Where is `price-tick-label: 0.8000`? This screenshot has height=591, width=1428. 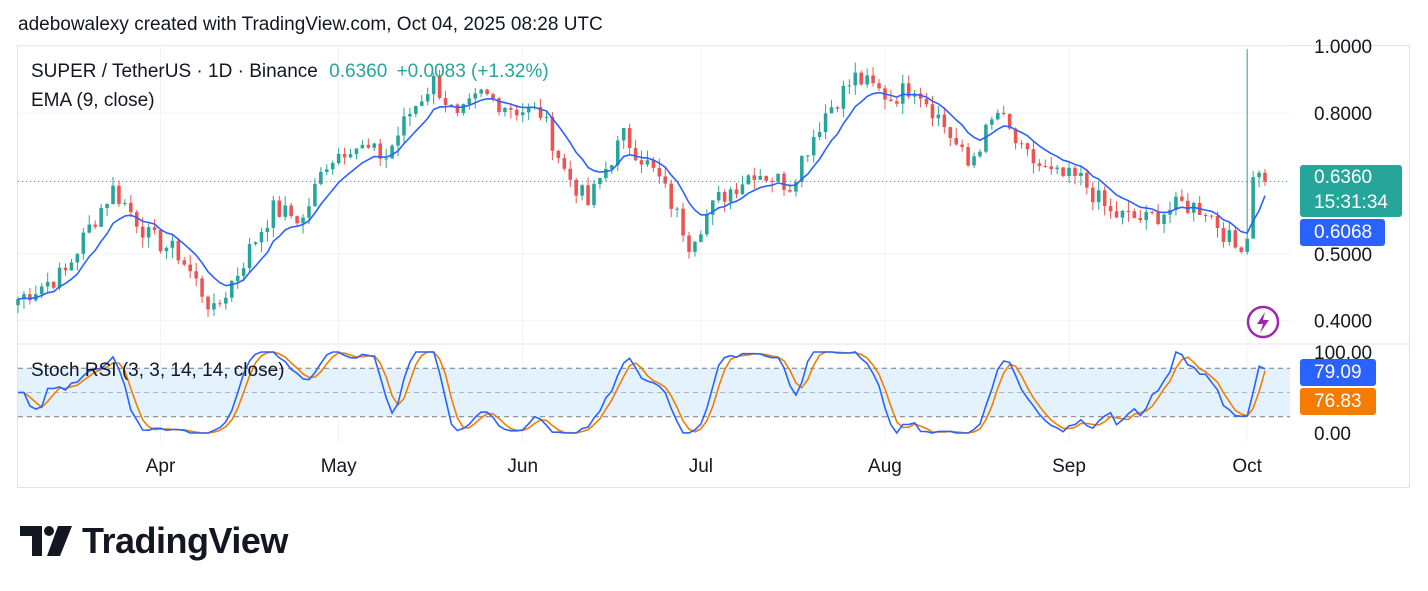
price-tick-label: 0.8000 is located at coordinates (1343, 114).